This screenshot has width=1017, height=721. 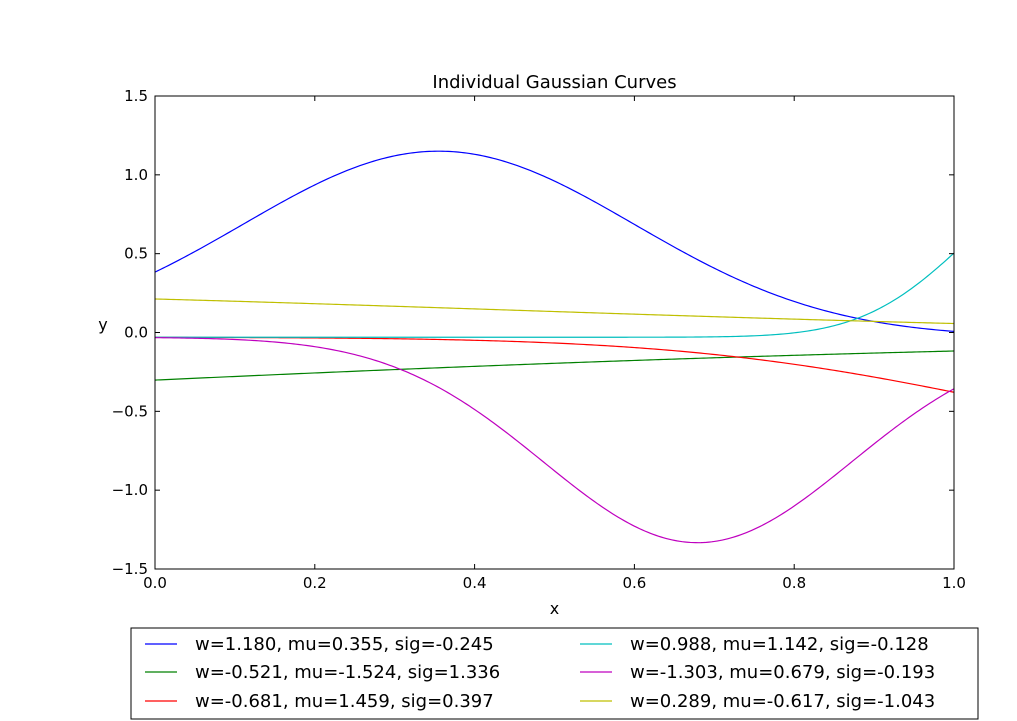 What do you see at coordinates (794, 583) in the screenshot?
I see `x-tick-label: 0.8` at bounding box center [794, 583].